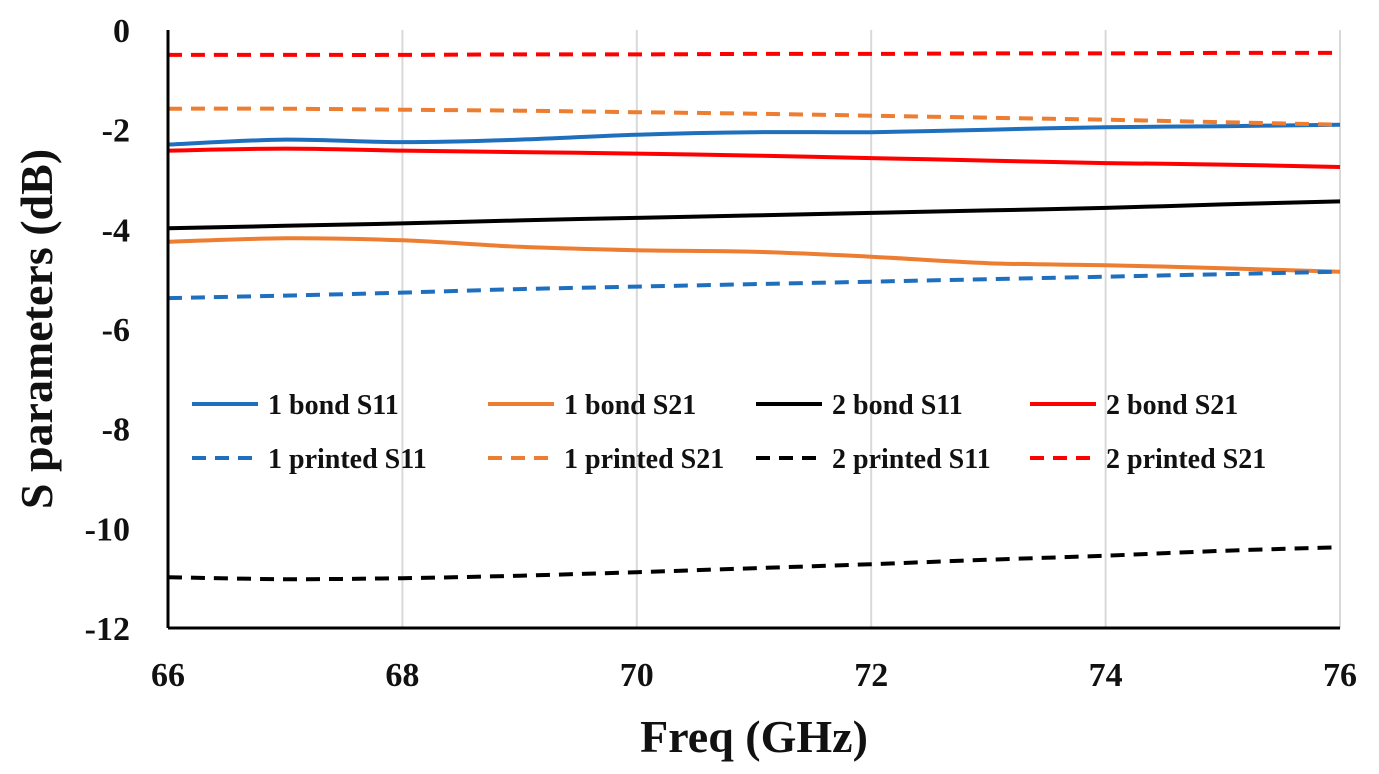 The height and width of the screenshot is (774, 1379). I want to click on y-tick-label: 0, so click(121, 31).